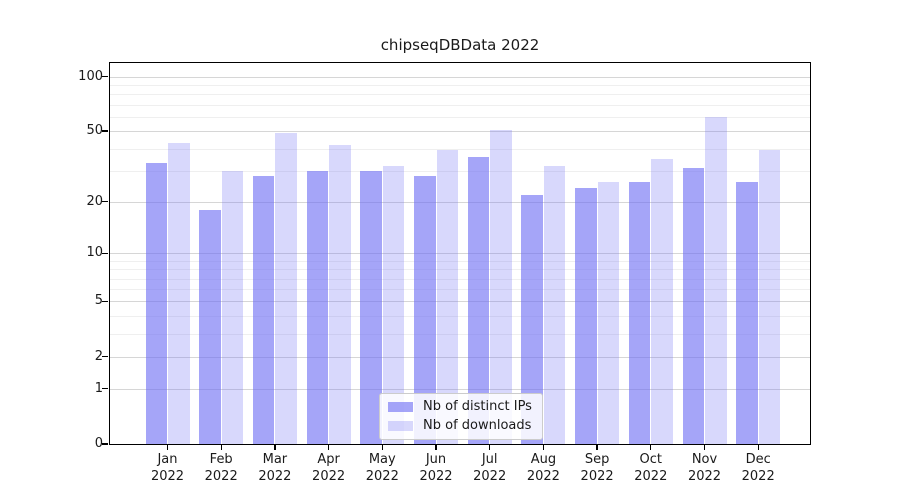 The image size is (900, 500). Describe the element at coordinates (94, 201) in the screenshot. I see `y-tick-label: 20` at that location.